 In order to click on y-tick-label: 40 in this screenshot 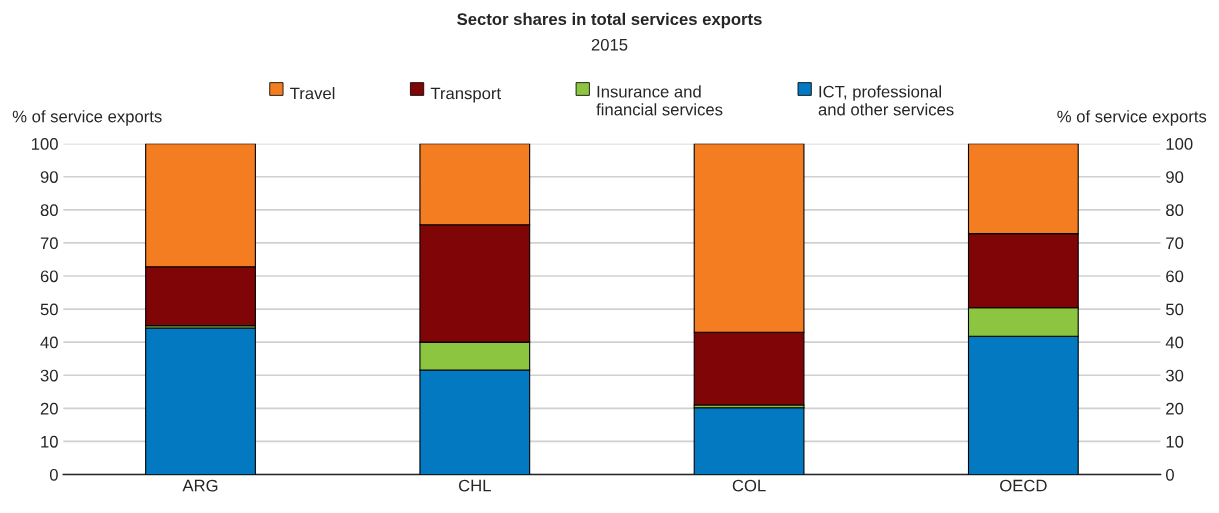, I will do `click(49, 342)`.